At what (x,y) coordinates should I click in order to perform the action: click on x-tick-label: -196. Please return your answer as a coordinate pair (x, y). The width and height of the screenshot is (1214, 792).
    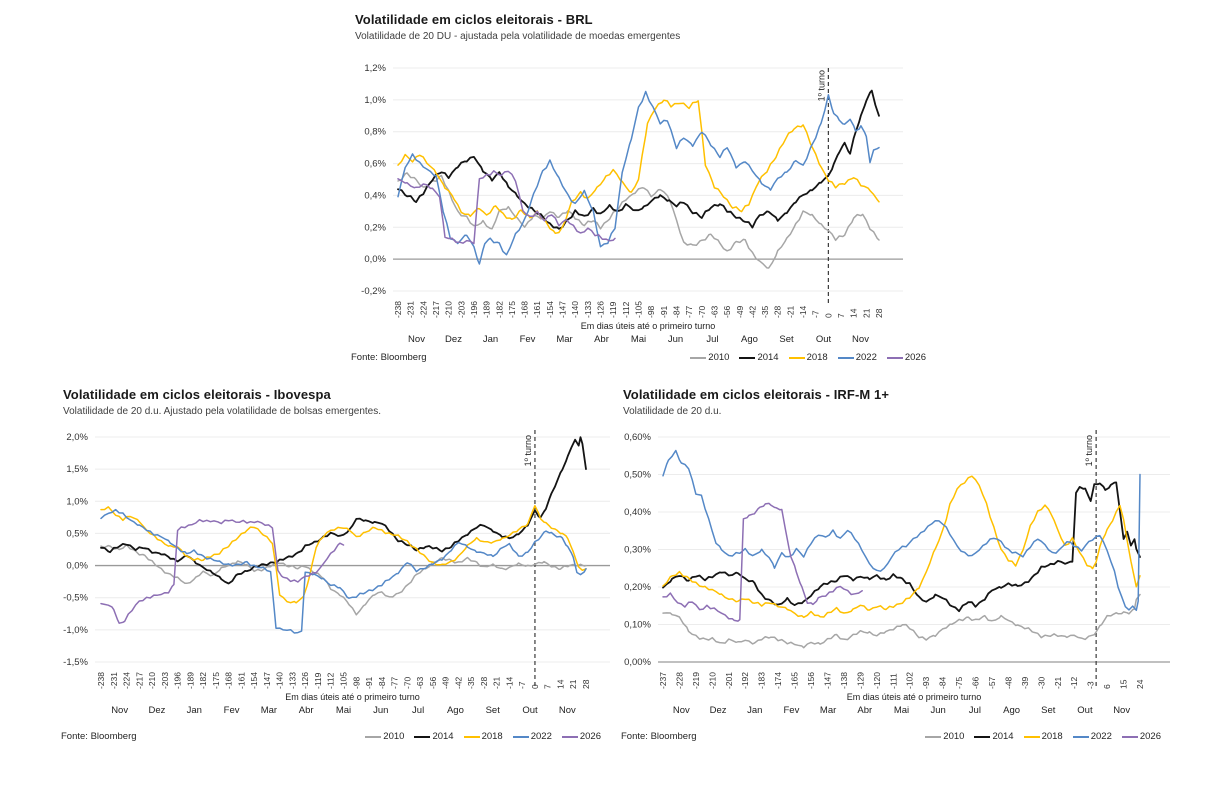
    Looking at the image, I should click on (178, 680).